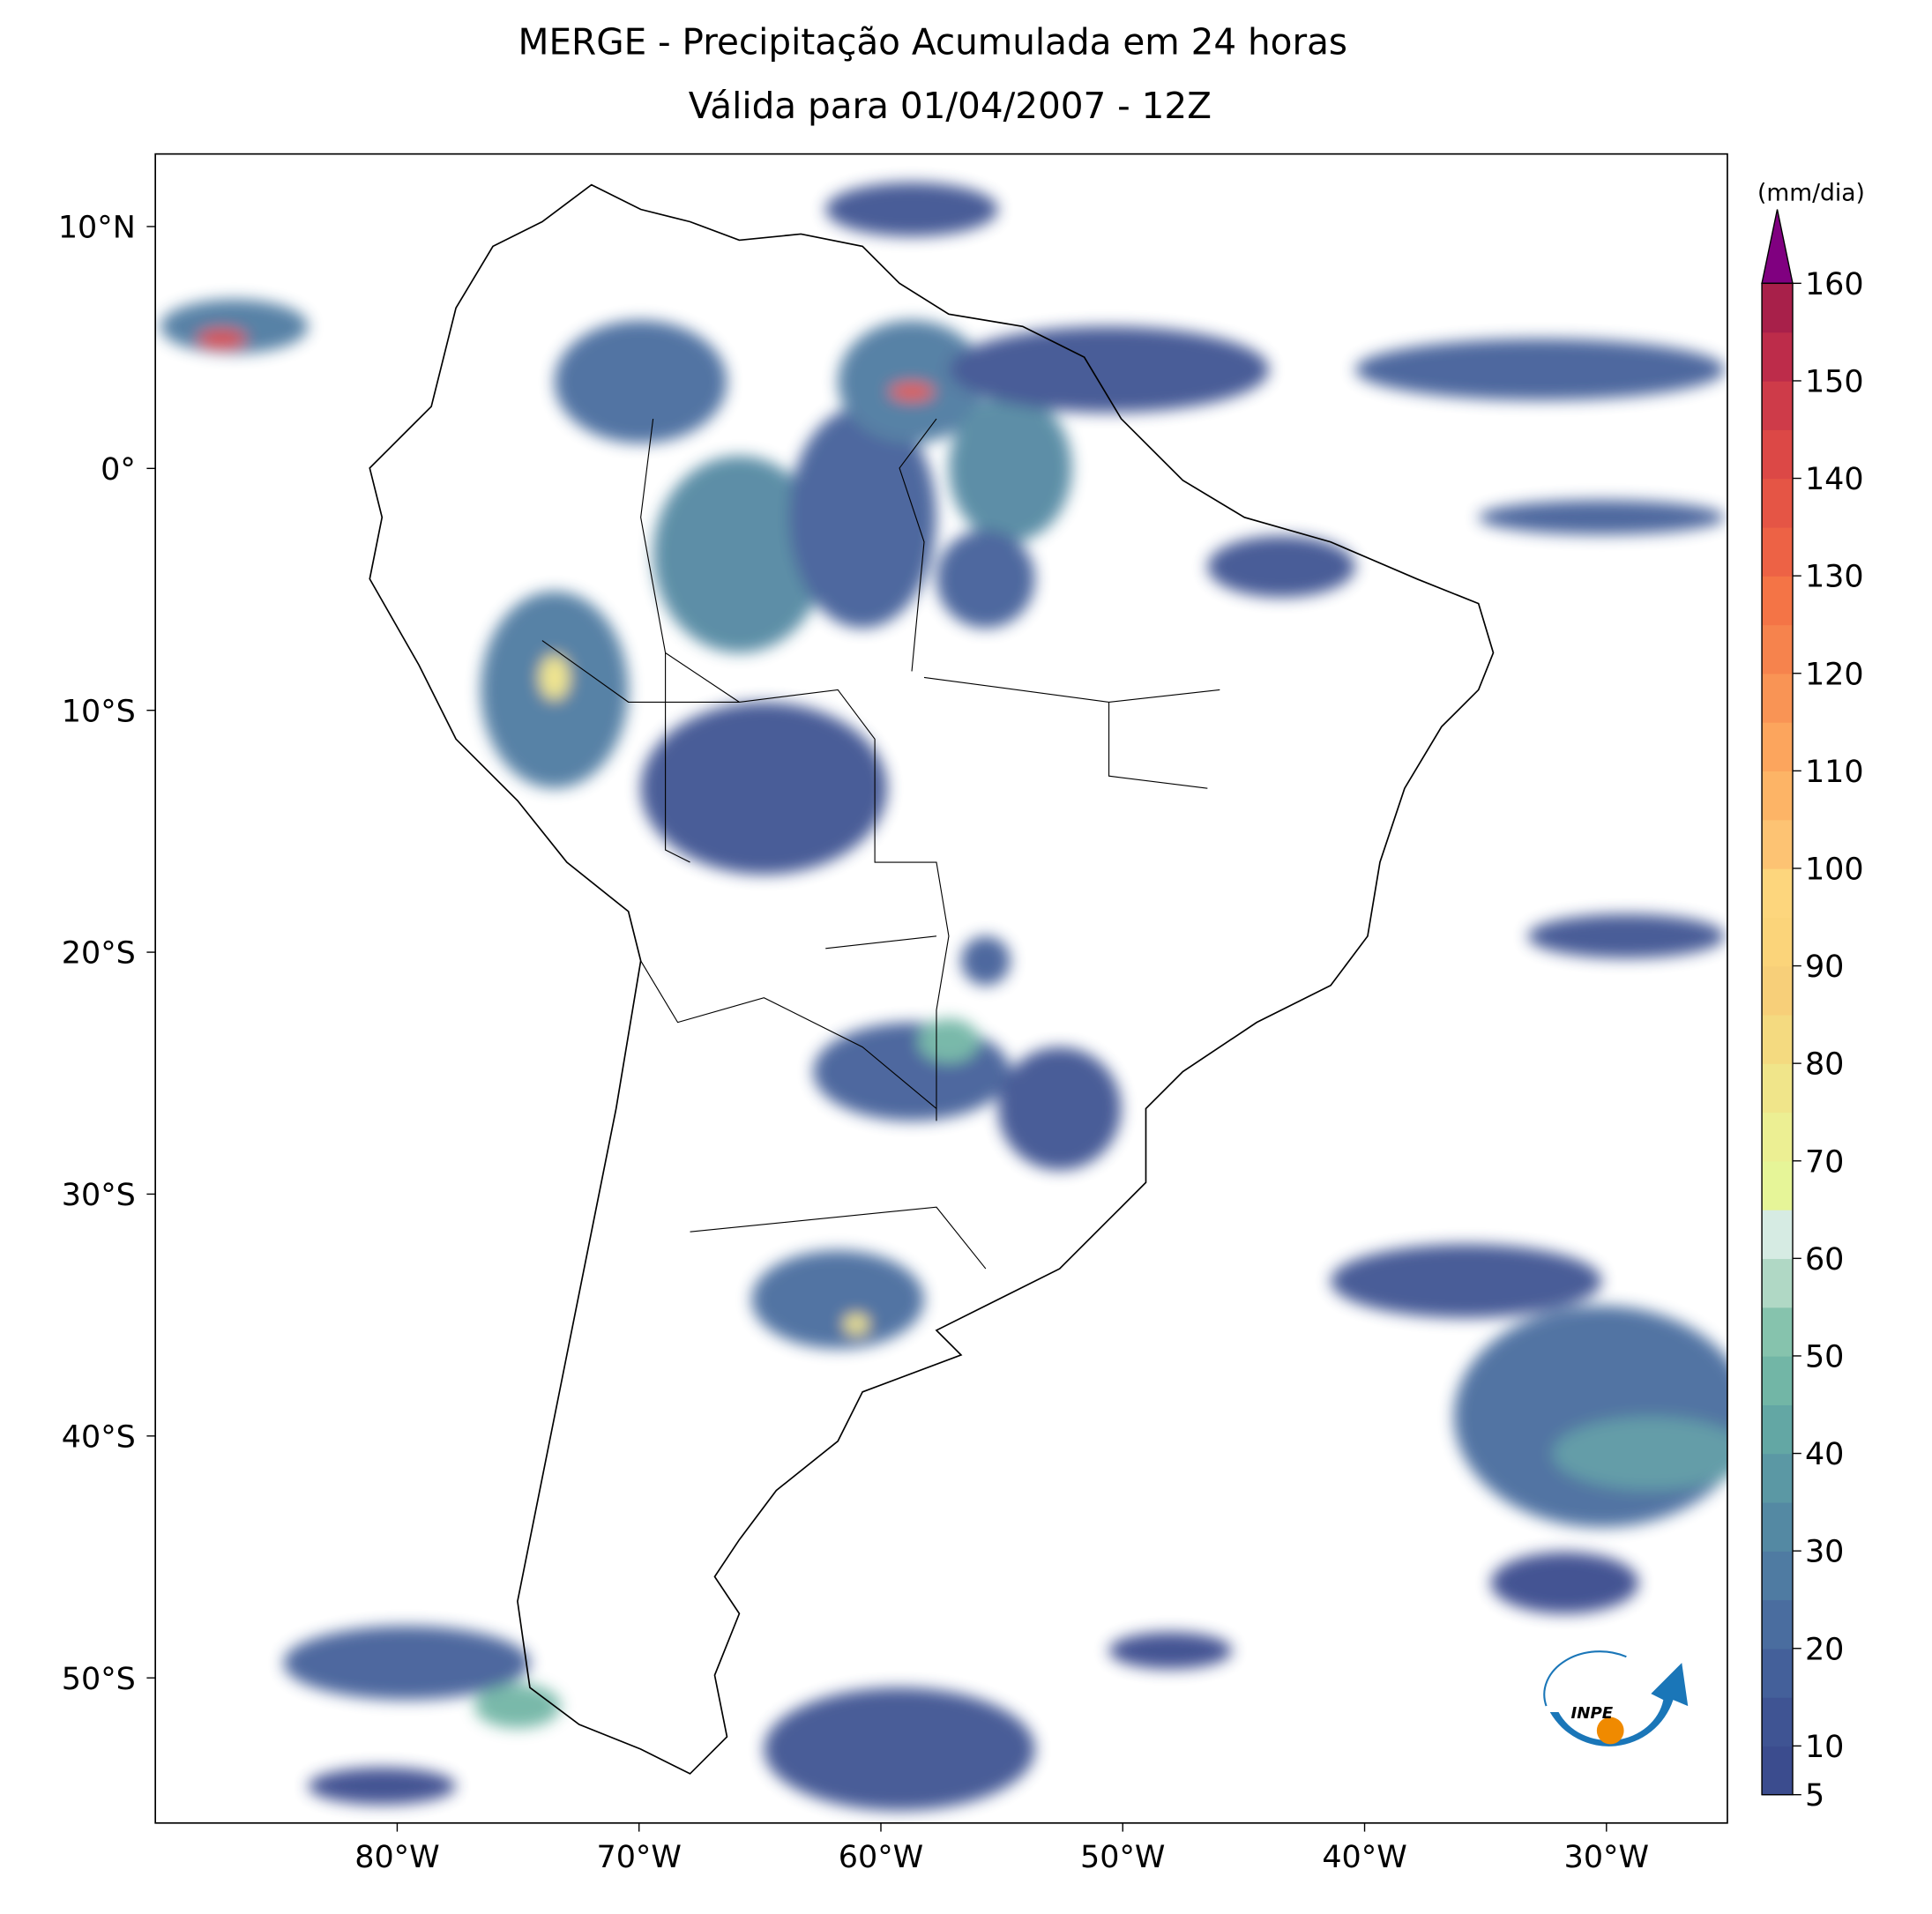 This screenshot has width=1932, height=1914. Describe the element at coordinates (1834, 577) in the screenshot. I see `colorbar-tick-label: 130` at that location.